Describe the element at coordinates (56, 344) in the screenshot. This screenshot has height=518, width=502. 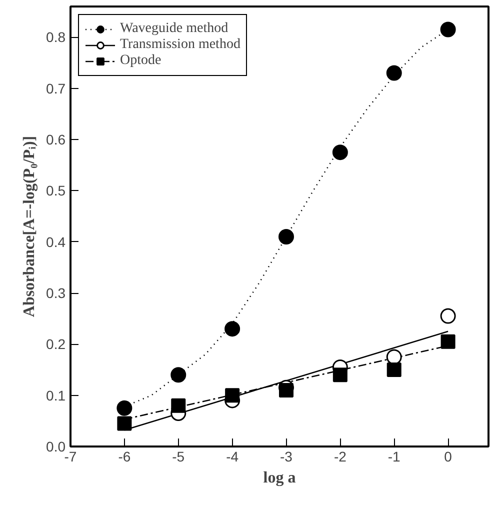
I see `y-tick-label: 0.2` at that location.